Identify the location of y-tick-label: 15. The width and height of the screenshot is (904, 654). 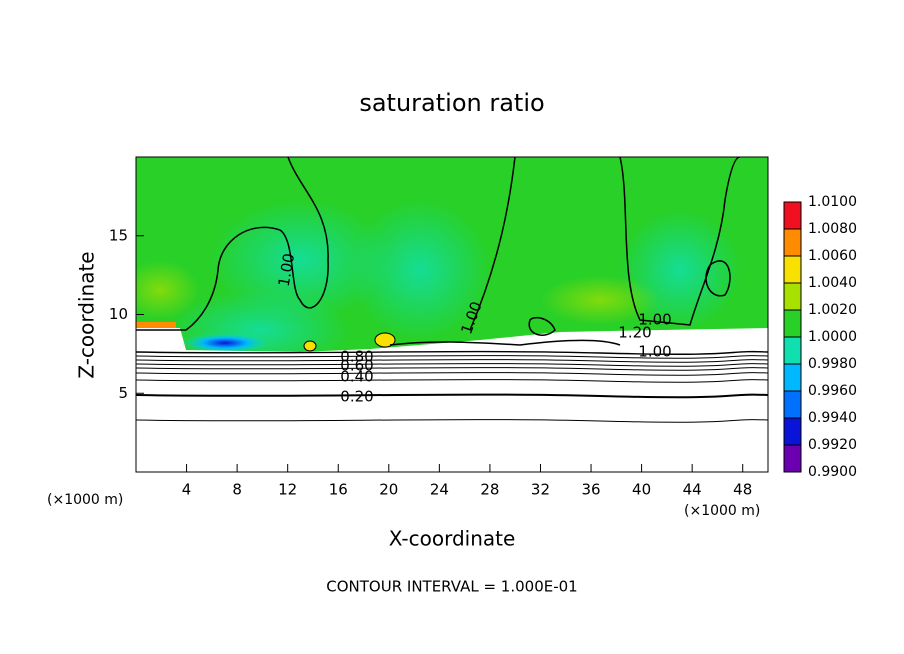
(118, 235).